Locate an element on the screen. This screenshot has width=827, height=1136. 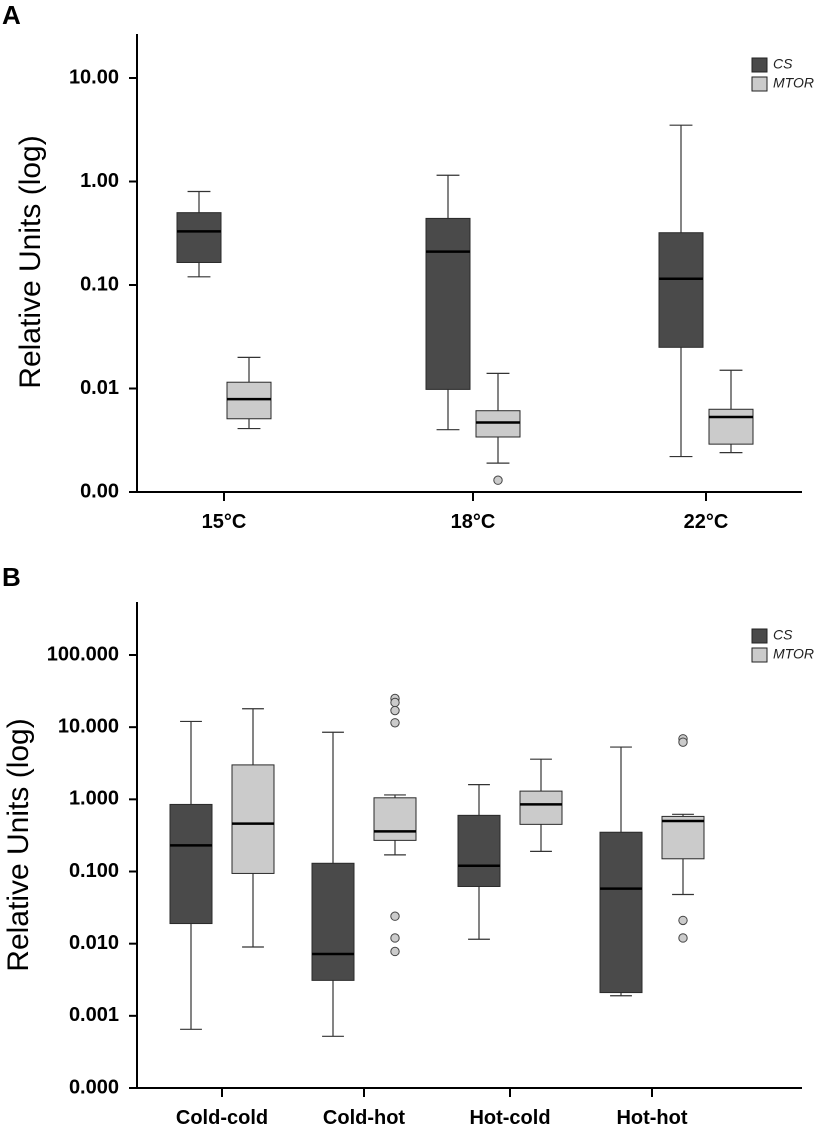
x-tick-label-a: 18°C is located at coordinates (473, 522).